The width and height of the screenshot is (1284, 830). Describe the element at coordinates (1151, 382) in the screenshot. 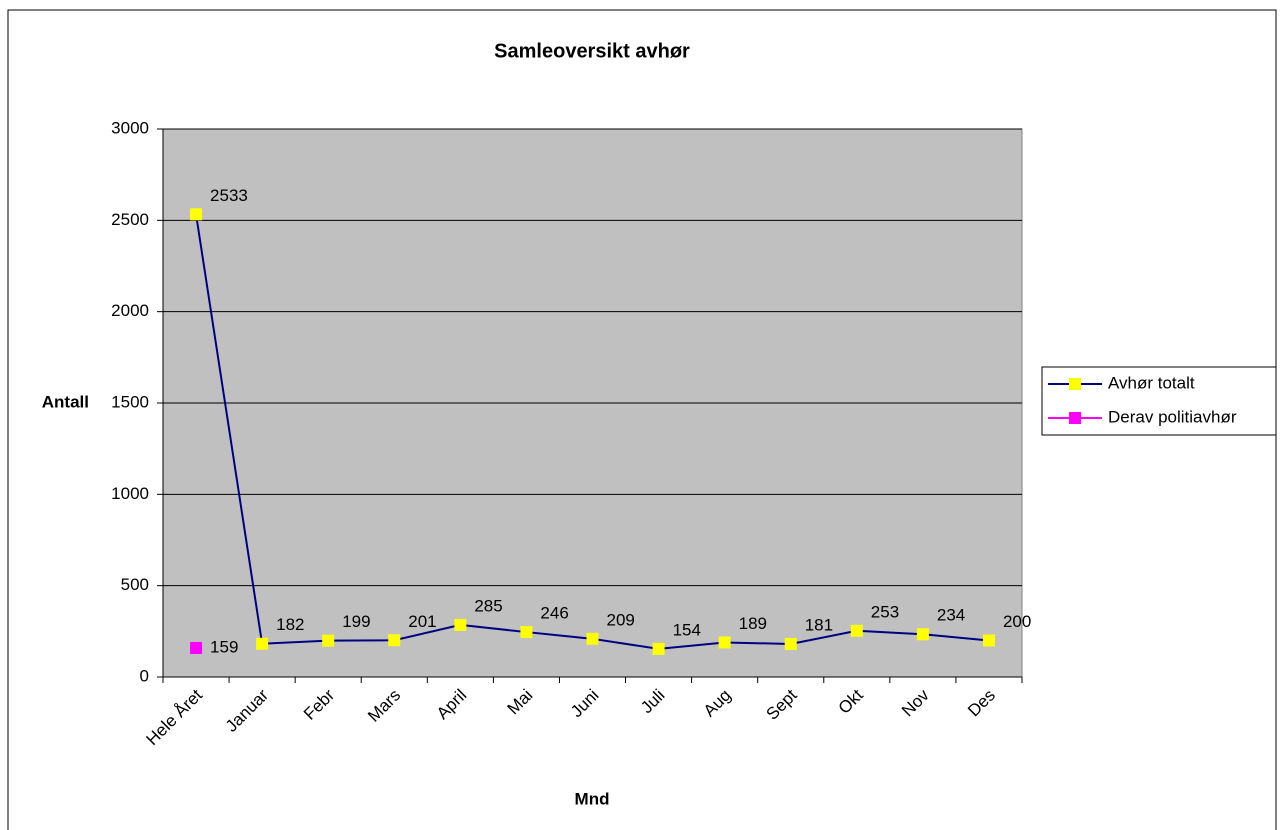

I see `legend-label: Avhør totalt` at that location.